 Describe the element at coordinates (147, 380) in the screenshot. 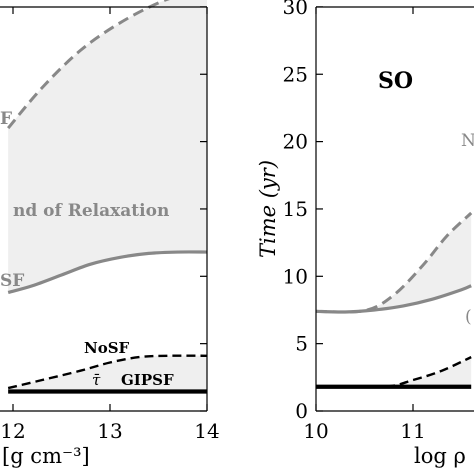

I see `gipsf-label: GIPSF` at that location.